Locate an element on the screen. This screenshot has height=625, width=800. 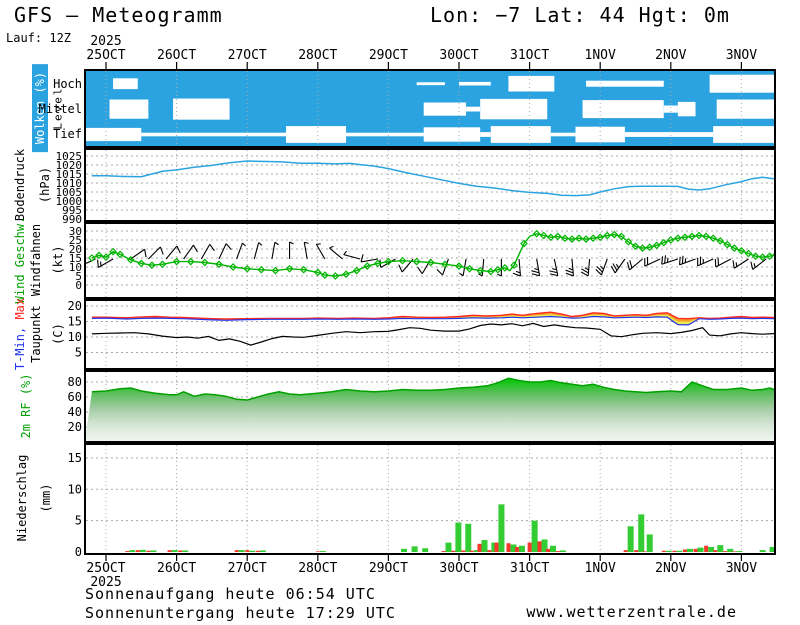
temp-minmax-label: T-Min, Max is located at coordinates (20, 334).